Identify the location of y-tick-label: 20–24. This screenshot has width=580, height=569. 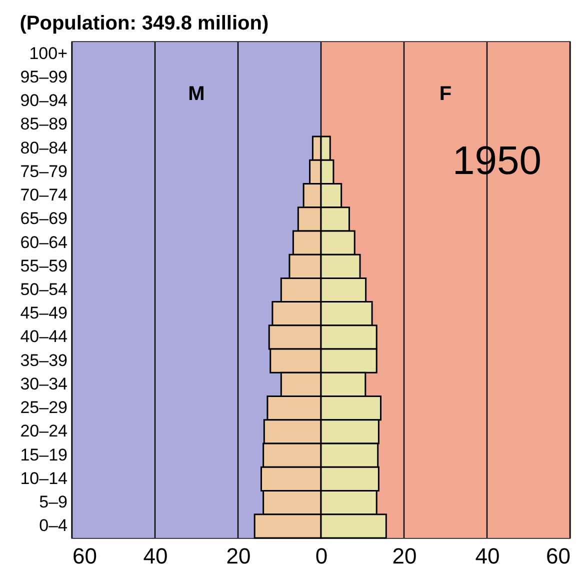
(44, 431).